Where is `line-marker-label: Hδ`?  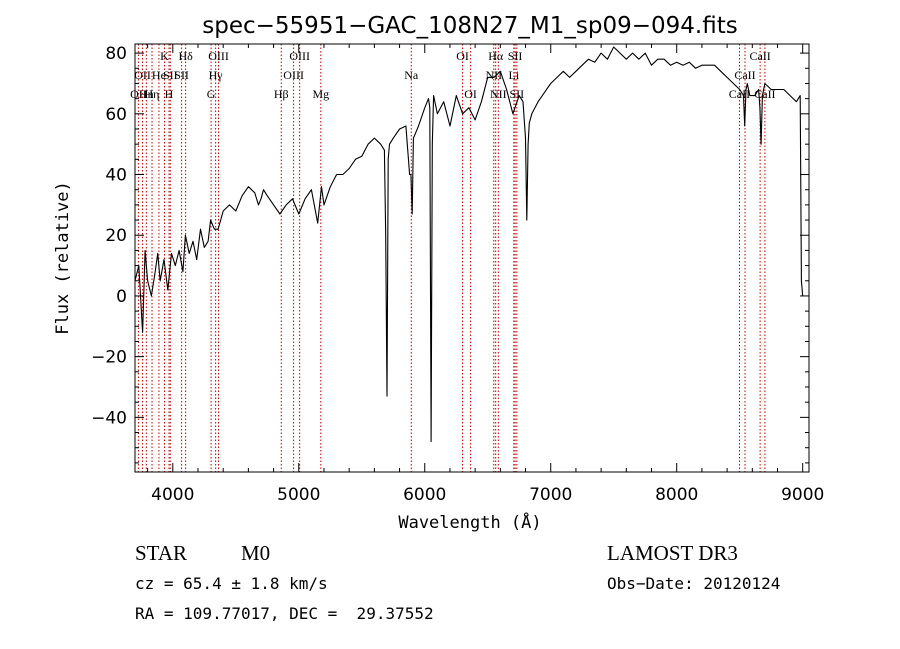 line-marker-label: Hδ is located at coordinates (185, 56).